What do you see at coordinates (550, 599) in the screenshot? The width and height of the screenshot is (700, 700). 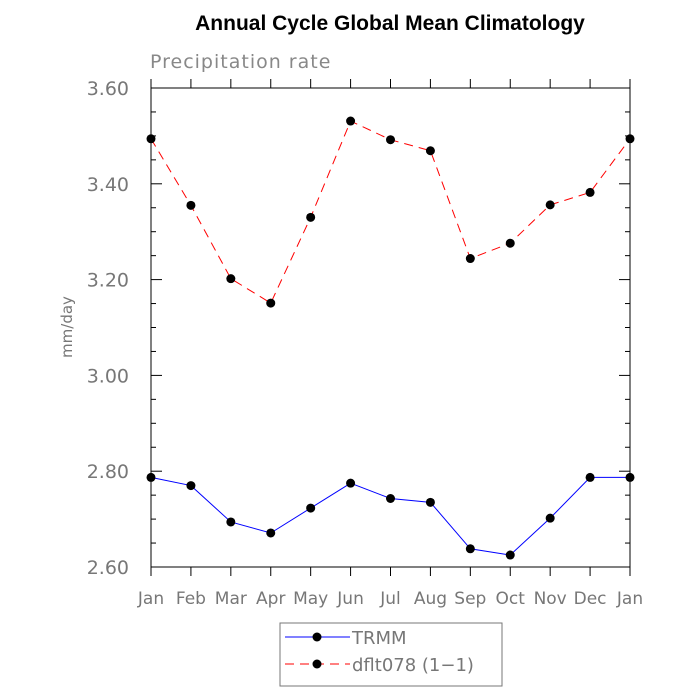 I see `x-tick-label: Nov` at bounding box center [550, 599].